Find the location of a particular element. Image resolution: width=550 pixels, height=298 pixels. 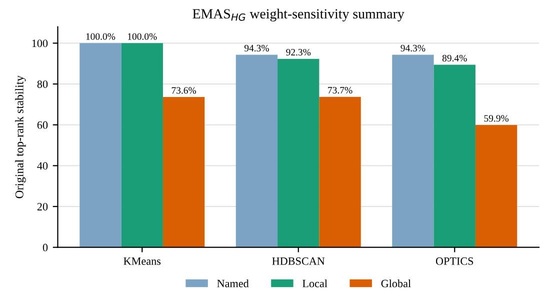

data-label: 73.7% is located at coordinates (340, 90).